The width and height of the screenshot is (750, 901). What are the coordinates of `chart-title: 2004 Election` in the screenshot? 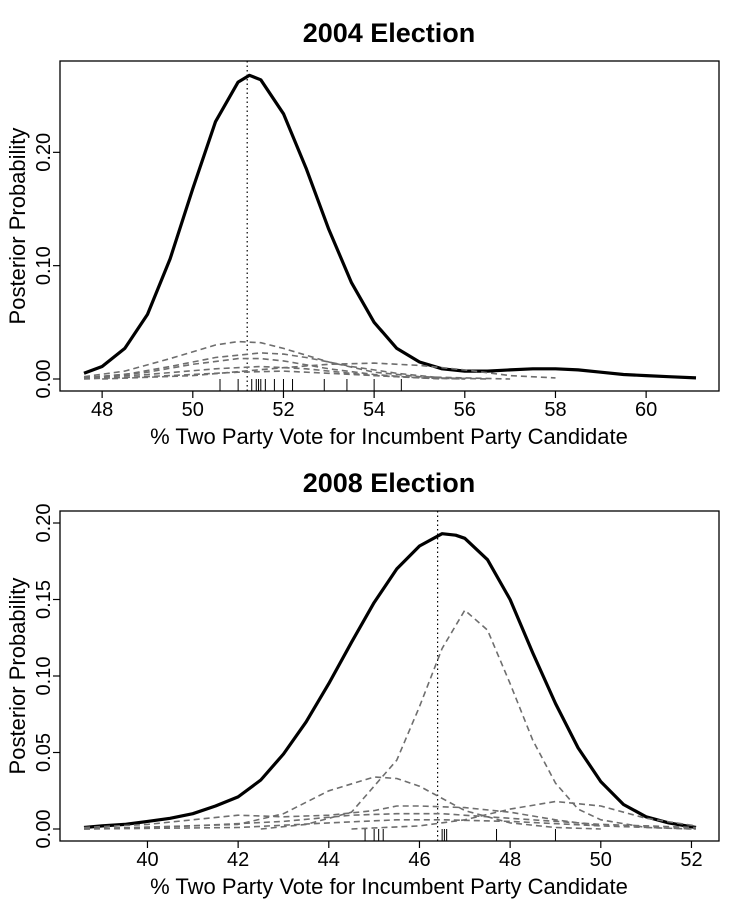 It's located at (389, 33).